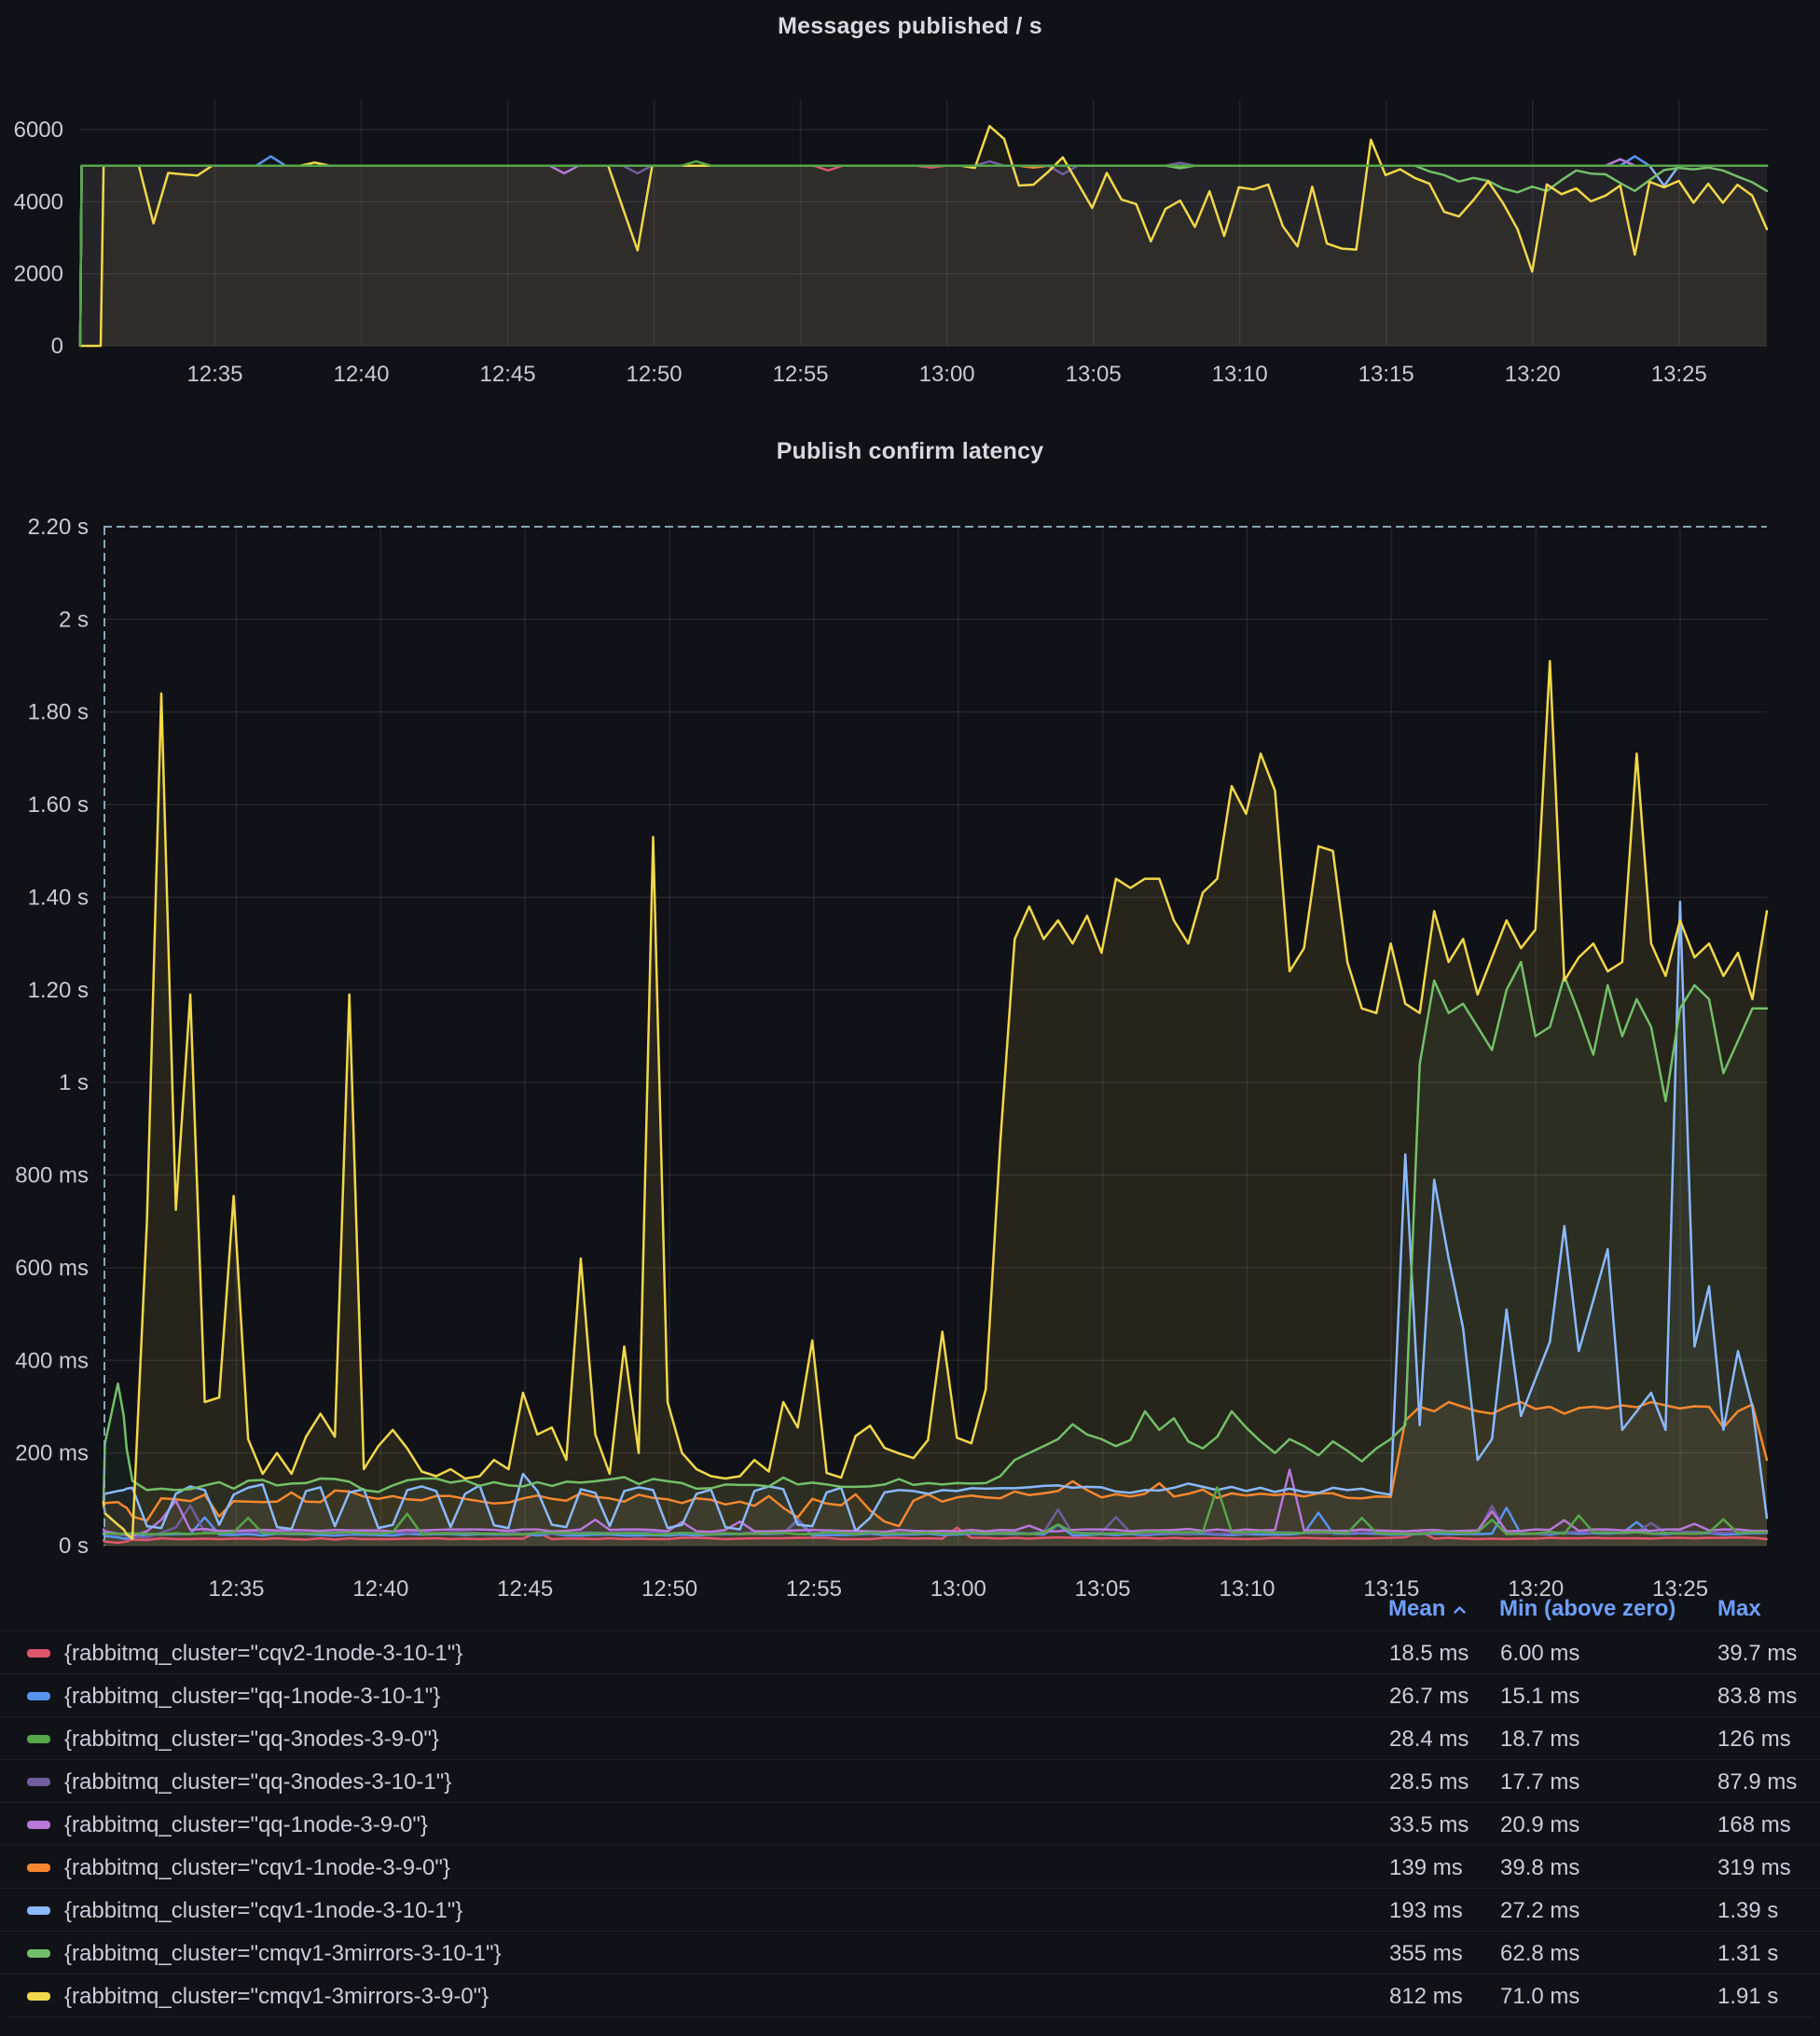 Image resolution: width=1820 pixels, height=2036 pixels. I want to click on series-mean-value: 28.5 ms, so click(1429, 1782).